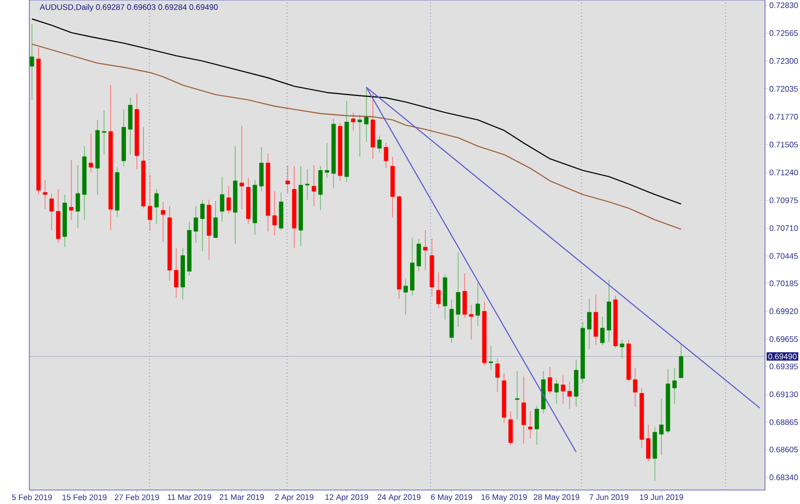 The width and height of the screenshot is (800, 504). What do you see at coordinates (784, 422) in the screenshot?
I see `y-tick-label: 0.68865` at bounding box center [784, 422].